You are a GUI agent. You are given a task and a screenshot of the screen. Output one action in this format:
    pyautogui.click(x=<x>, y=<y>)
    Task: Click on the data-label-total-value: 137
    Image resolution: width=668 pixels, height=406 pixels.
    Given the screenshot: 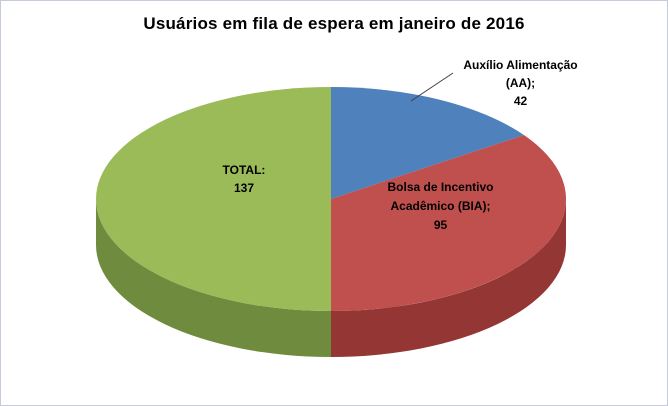 What is the action you would take?
    pyautogui.click(x=244, y=188)
    